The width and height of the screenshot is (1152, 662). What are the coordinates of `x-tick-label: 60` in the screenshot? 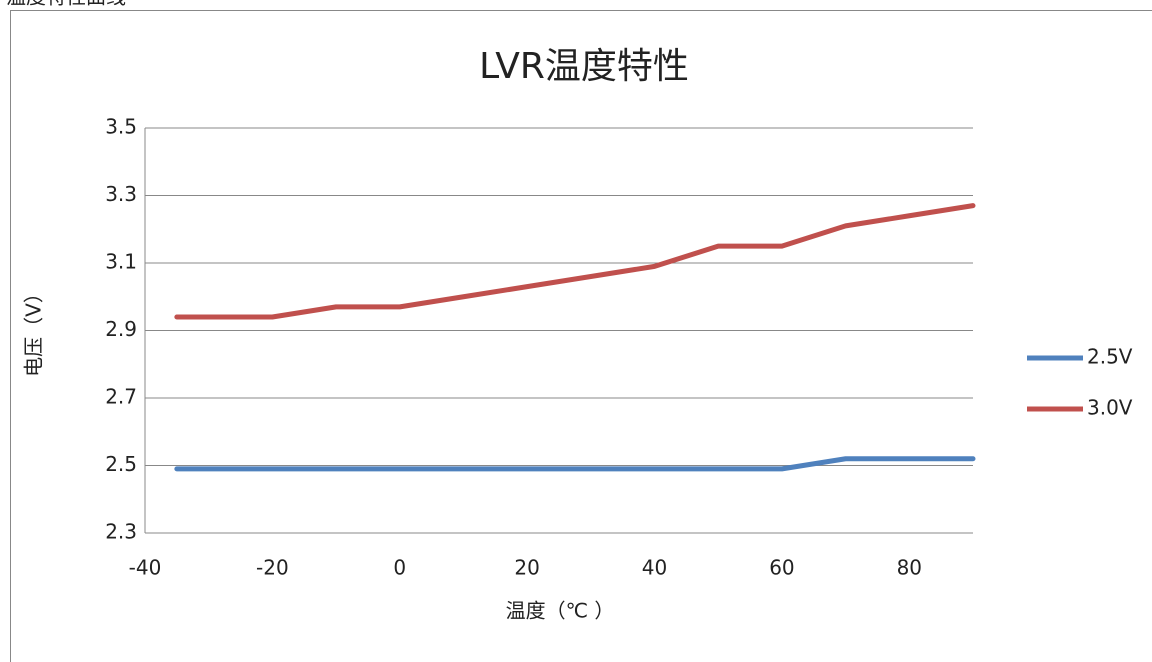 It's located at (781, 568).